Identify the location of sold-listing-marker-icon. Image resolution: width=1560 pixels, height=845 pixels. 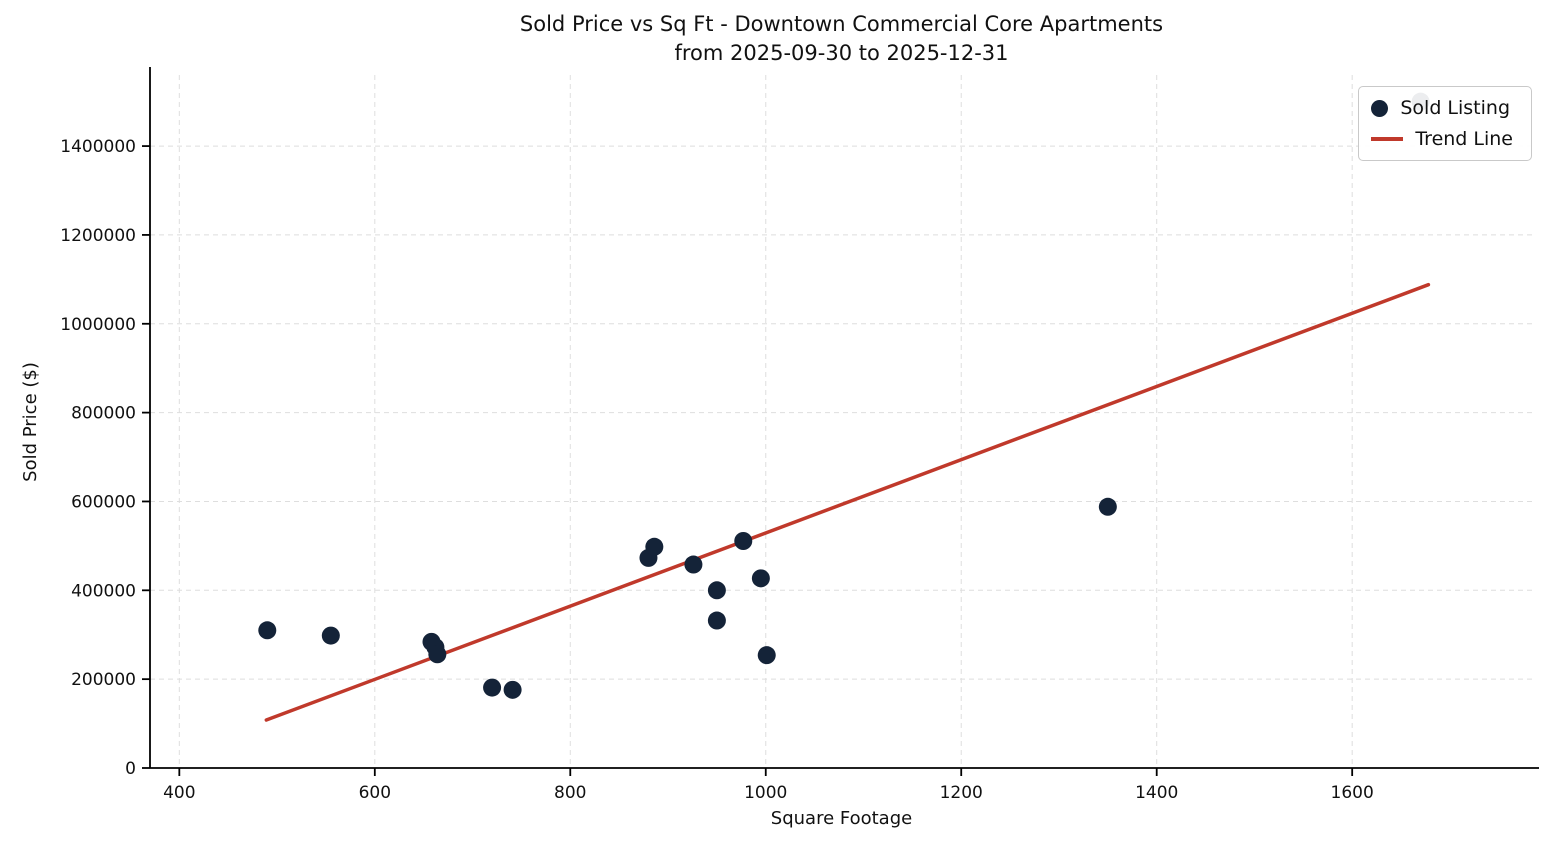
(1380, 108).